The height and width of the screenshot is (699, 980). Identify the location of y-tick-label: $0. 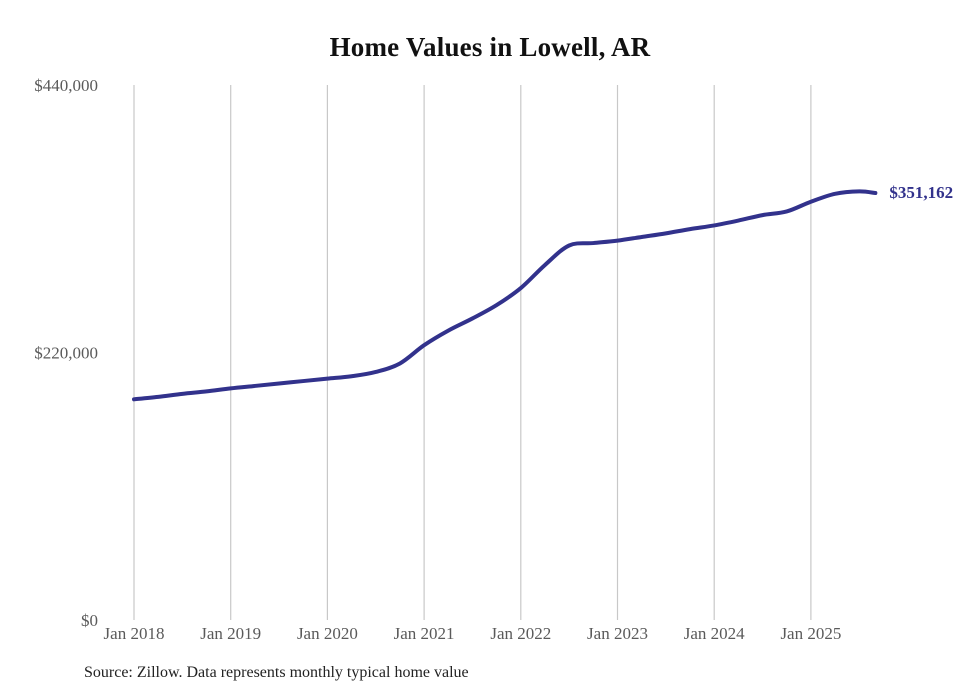
(89, 620).